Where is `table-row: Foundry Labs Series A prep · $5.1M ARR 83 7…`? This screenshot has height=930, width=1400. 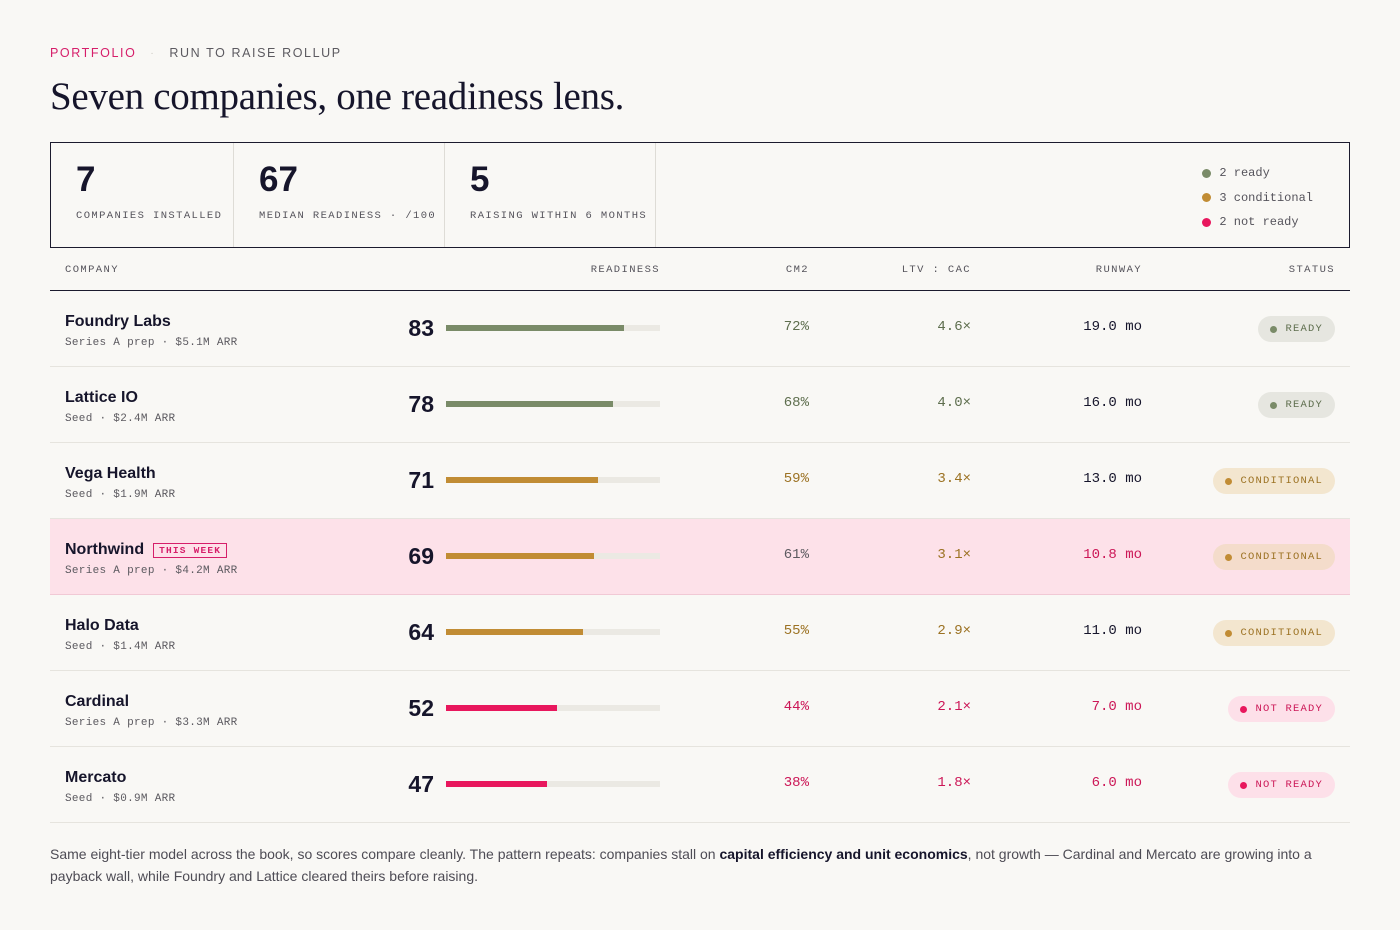 table-row: Foundry Labs Series A prep · $5.1M ARR 83 7… is located at coordinates (700, 329).